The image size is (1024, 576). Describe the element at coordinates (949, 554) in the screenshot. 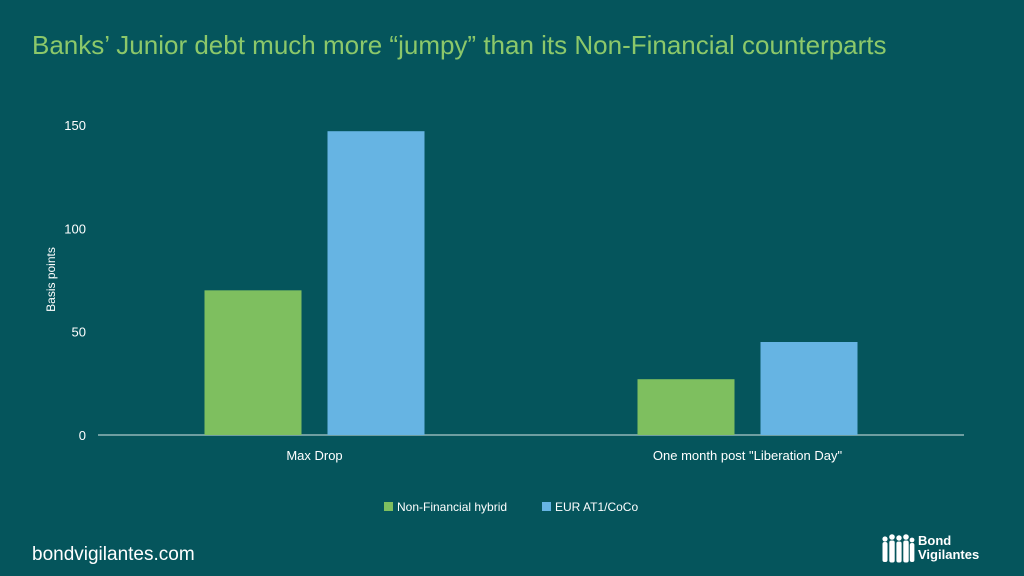

I see `brand-line-2: Vigilantes` at that location.